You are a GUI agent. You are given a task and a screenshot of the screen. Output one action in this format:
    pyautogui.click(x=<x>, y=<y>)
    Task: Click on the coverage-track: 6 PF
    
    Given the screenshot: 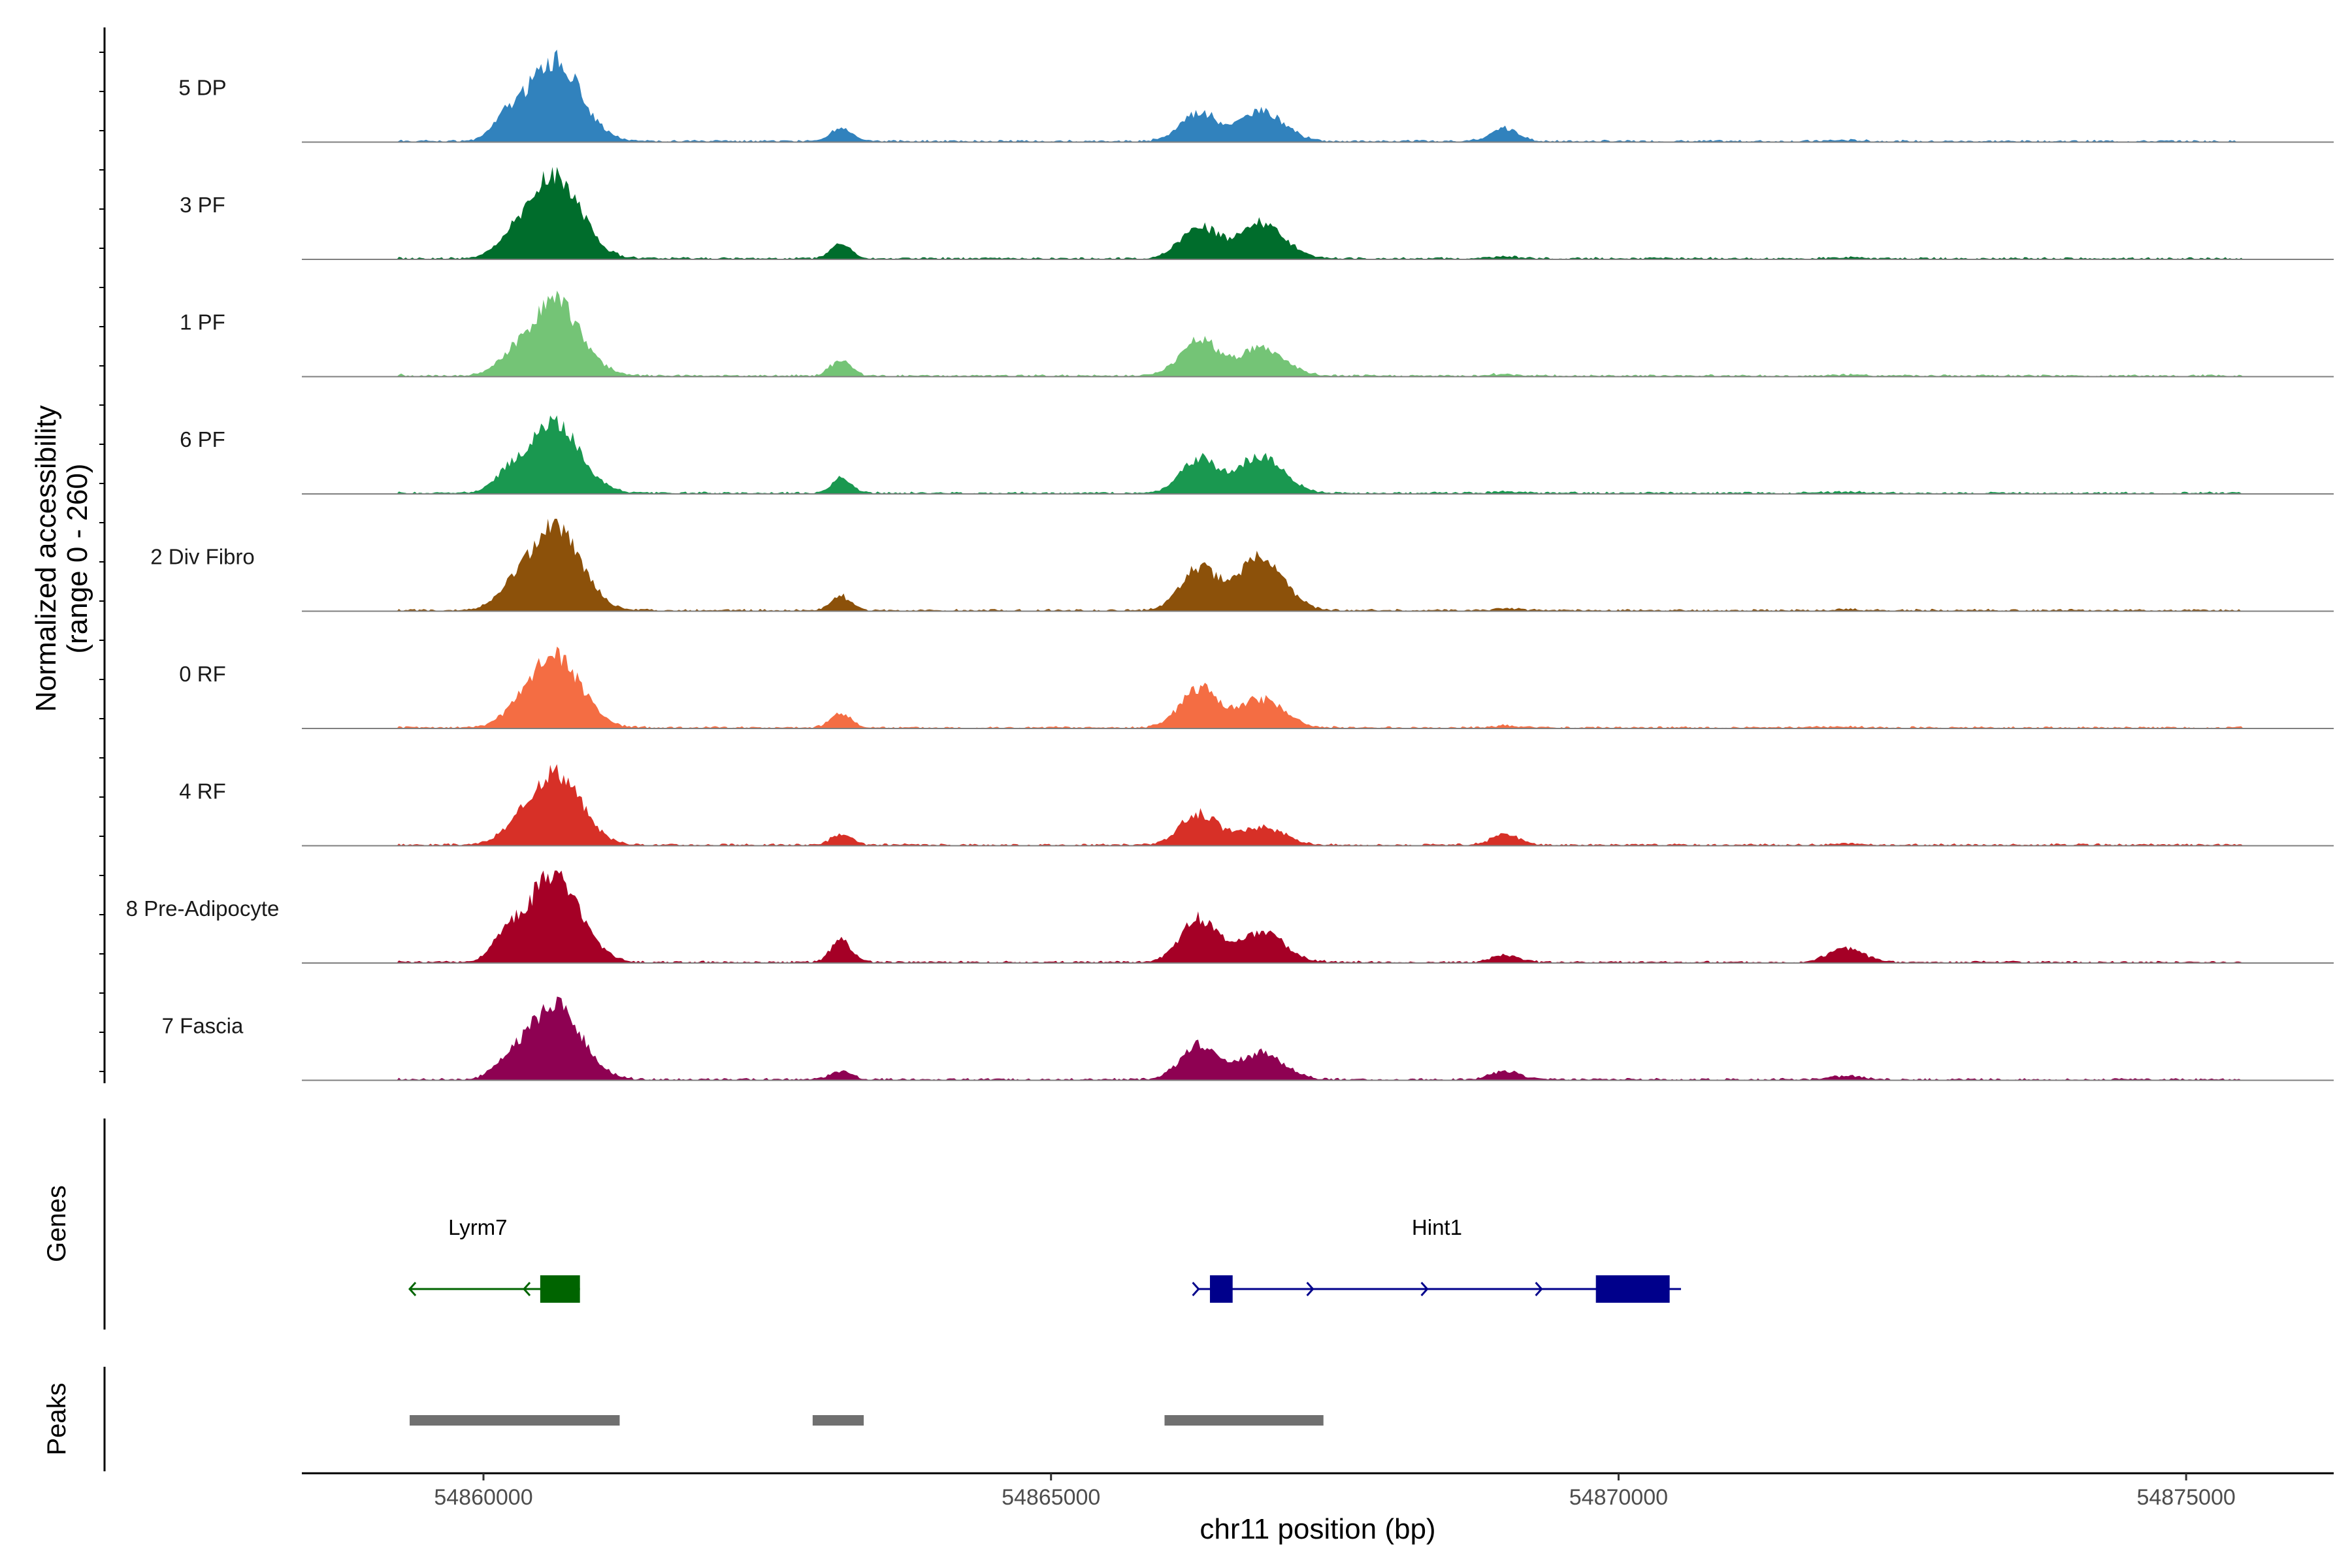 What is the action you would take?
    pyautogui.click(x=1257, y=455)
    